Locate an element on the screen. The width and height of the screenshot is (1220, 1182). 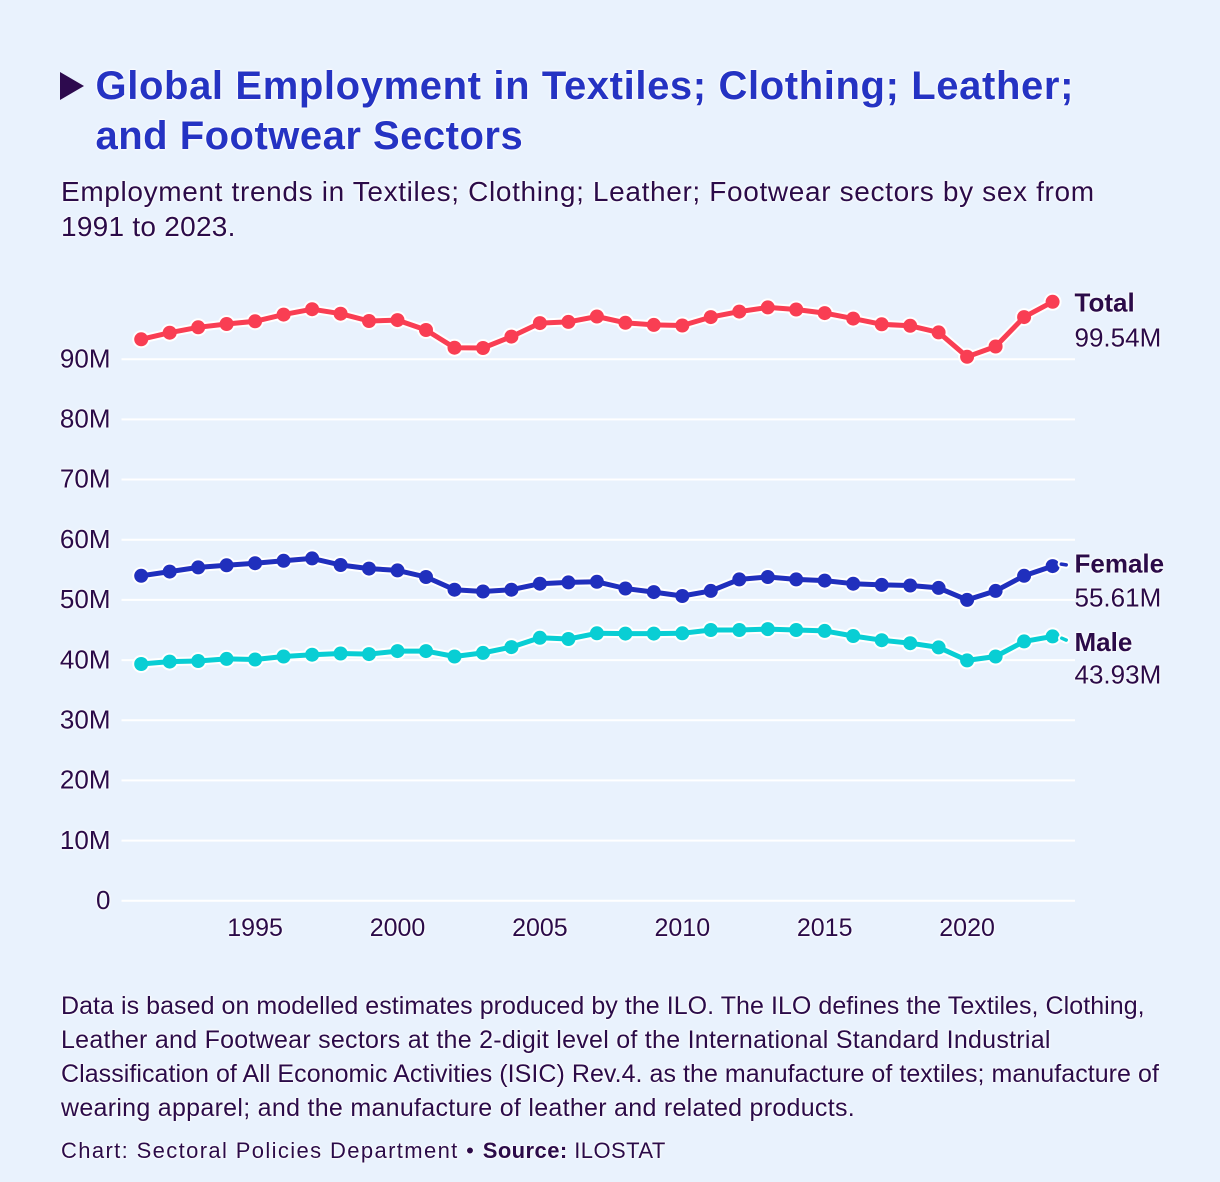
svg-text: Total is located at coordinates (1105, 303).